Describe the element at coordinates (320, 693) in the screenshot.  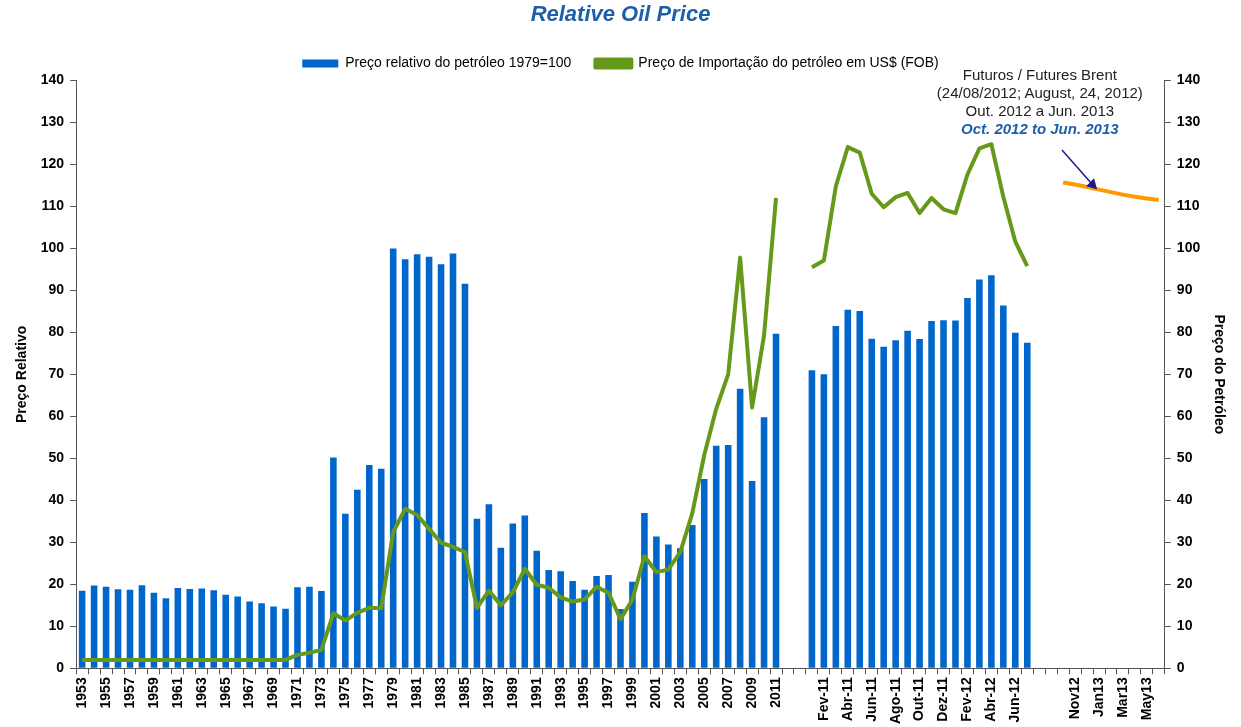
I see `x-tick-label: 1973` at that location.